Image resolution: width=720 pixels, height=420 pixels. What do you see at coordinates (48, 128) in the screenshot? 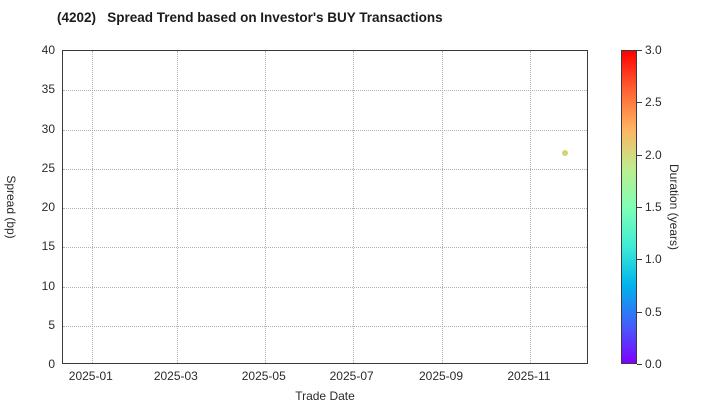
I see `y-tick-label: 30` at bounding box center [48, 128].